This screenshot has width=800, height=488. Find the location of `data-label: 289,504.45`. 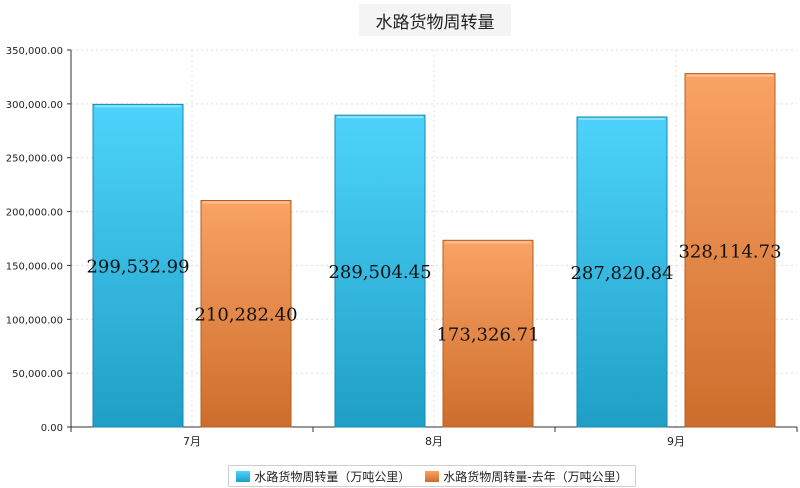

data-label: 289,504.45 is located at coordinates (379, 272).